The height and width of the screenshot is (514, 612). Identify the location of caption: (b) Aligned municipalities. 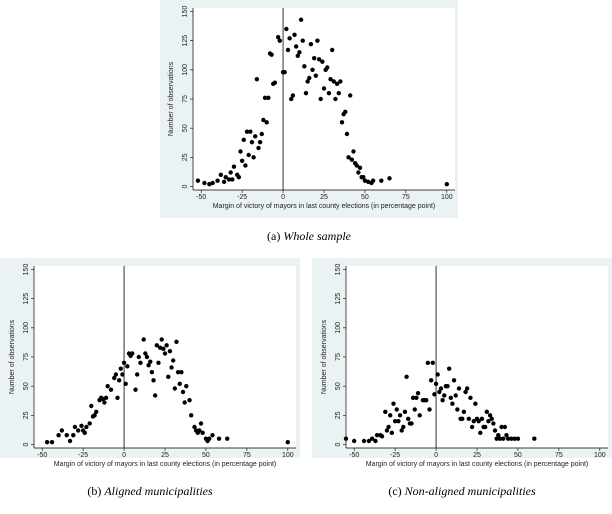
(150, 491).